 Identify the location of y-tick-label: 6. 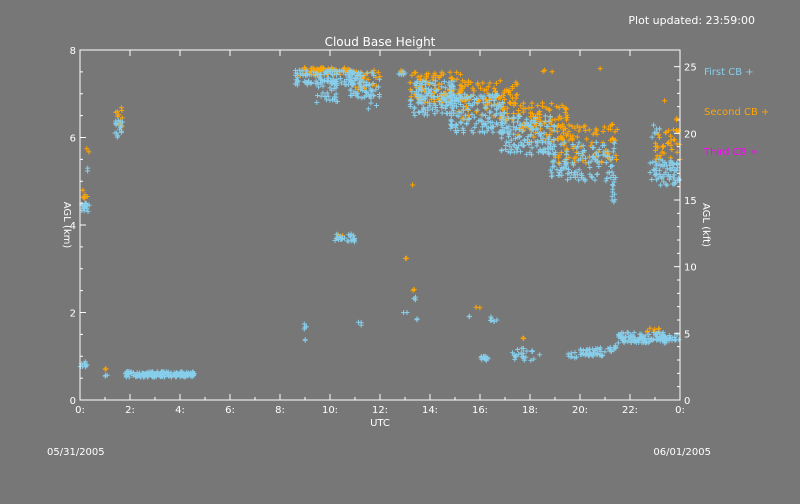
(73, 139).